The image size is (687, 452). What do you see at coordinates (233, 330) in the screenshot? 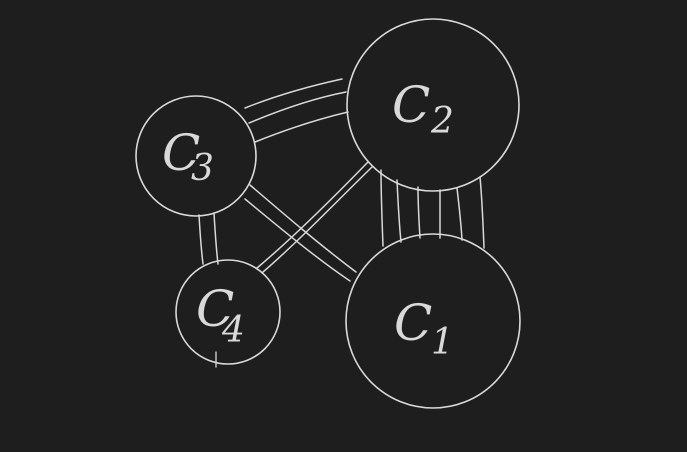
I see `node-c4-subscript: 4` at bounding box center [233, 330].